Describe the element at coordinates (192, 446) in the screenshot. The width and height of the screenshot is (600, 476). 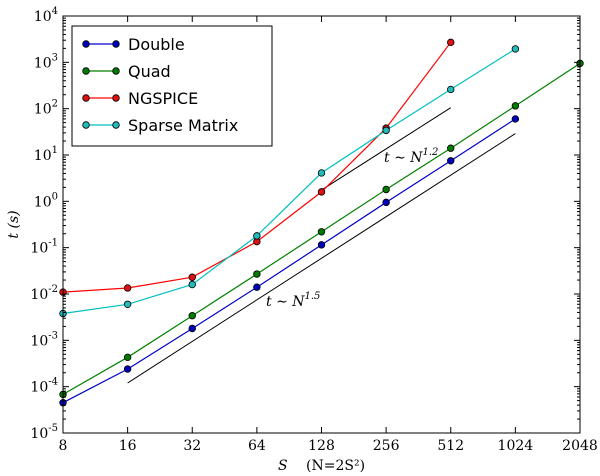
I see `x-tick-label: 32` at that location.